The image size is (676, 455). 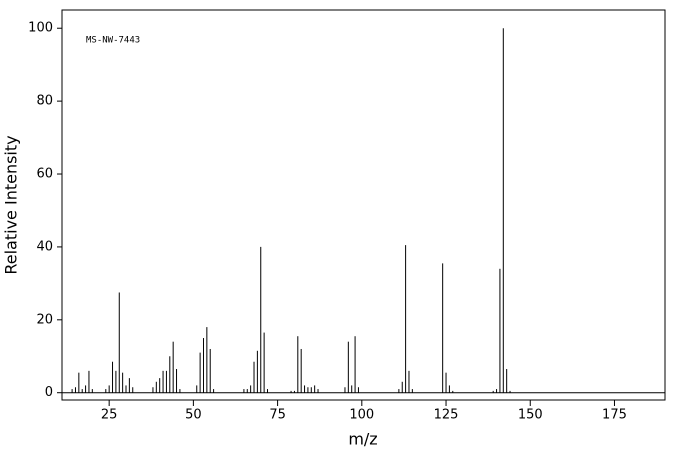 What do you see at coordinates (44, 319) in the screenshot?
I see `y-tick-label: 20` at bounding box center [44, 319].